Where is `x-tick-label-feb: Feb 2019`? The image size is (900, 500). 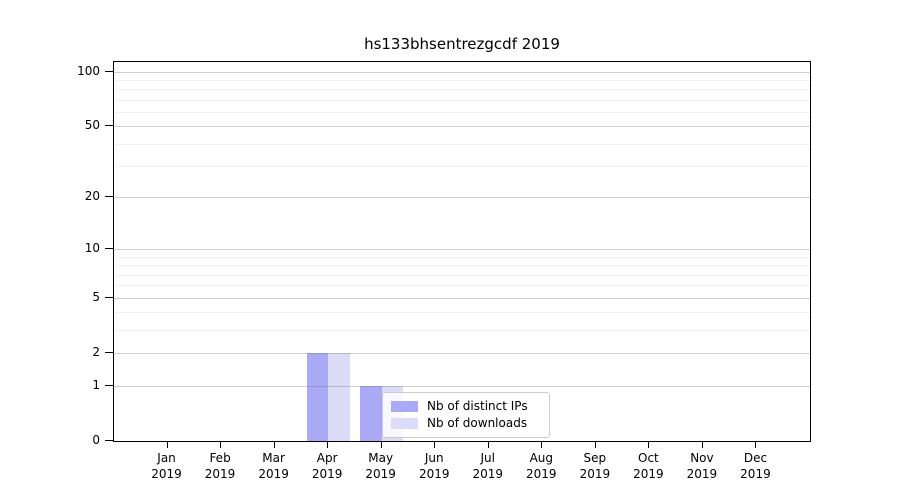
x-tick-label-feb: Feb 2019 is located at coordinates (220, 466).